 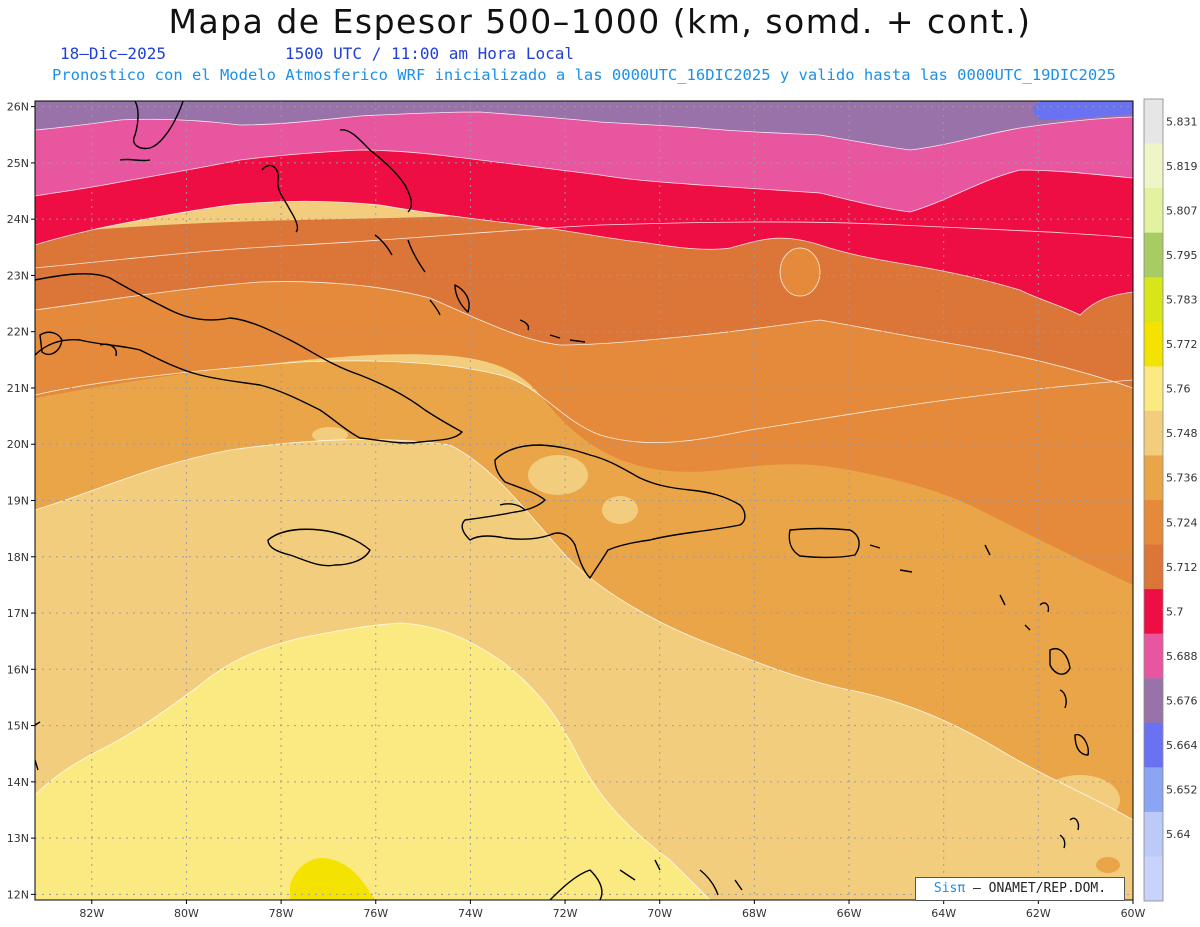 What do you see at coordinates (18, 332) in the screenshot?
I see `lat-tick-label: 22N` at bounding box center [18, 332].